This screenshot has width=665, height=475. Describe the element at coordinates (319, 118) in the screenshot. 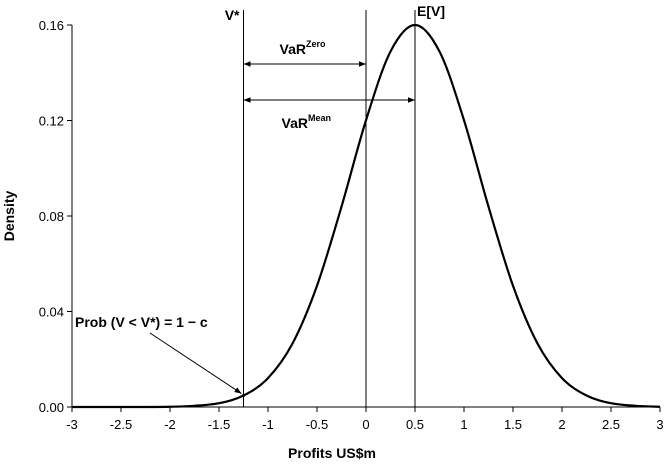

I see `label-superscript: Mean` at that location.